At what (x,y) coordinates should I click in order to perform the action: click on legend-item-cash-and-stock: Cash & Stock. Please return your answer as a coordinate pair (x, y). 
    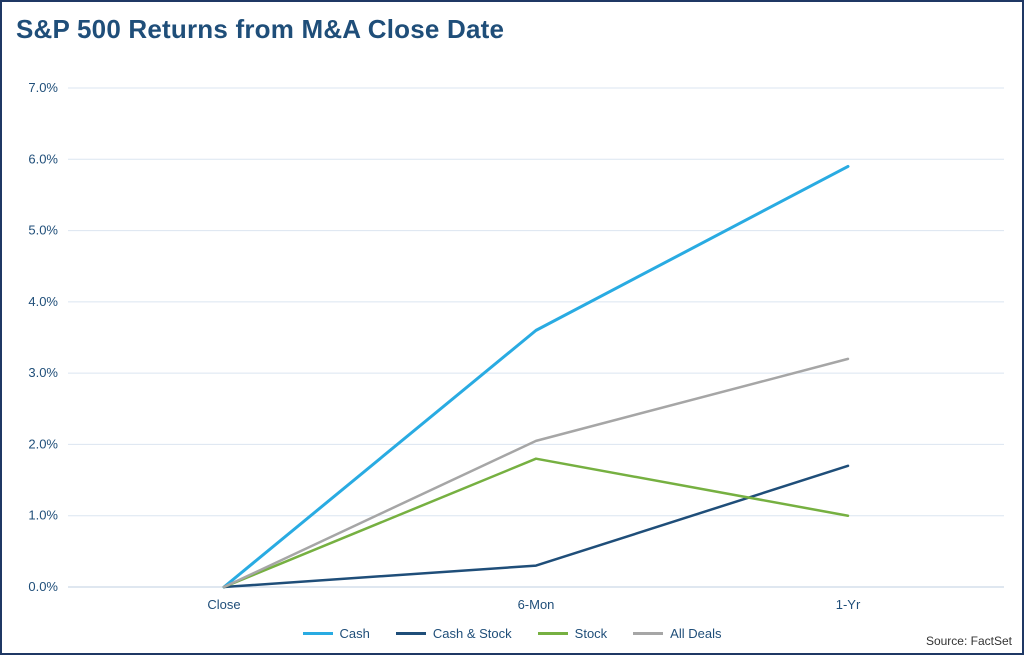
    Looking at the image, I should click on (453, 633).